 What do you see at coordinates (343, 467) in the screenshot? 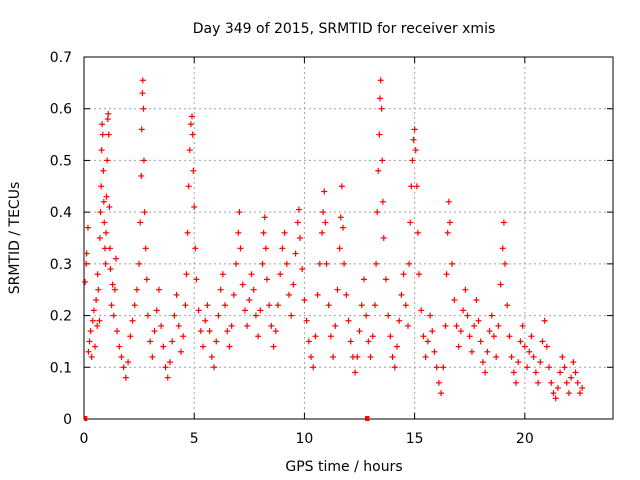
I see `x-axis-label: GPS time / hours` at bounding box center [343, 467].